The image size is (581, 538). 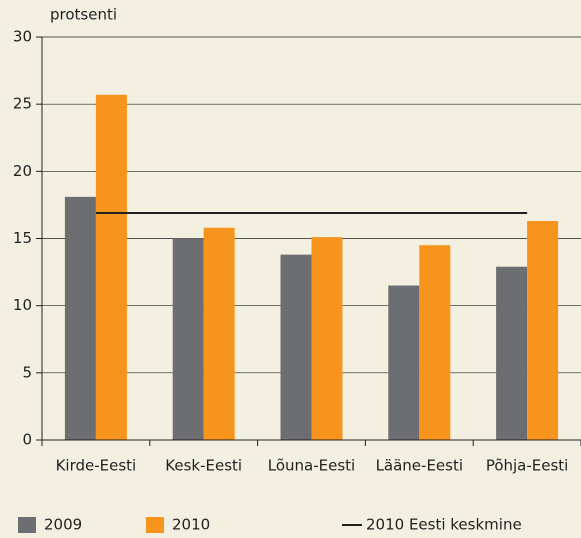 What do you see at coordinates (83, 15) in the screenshot?
I see `y-axis-label: protsenti` at bounding box center [83, 15].